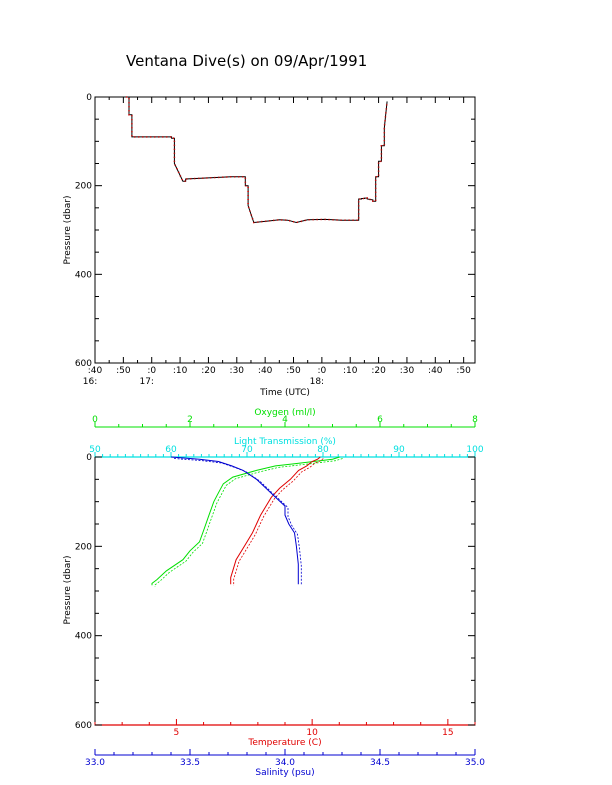 The width and height of the screenshot is (612, 785). What do you see at coordinates (475, 420) in the screenshot?
I see `oxygen-tick-label: 8` at bounding box center [475, 420].